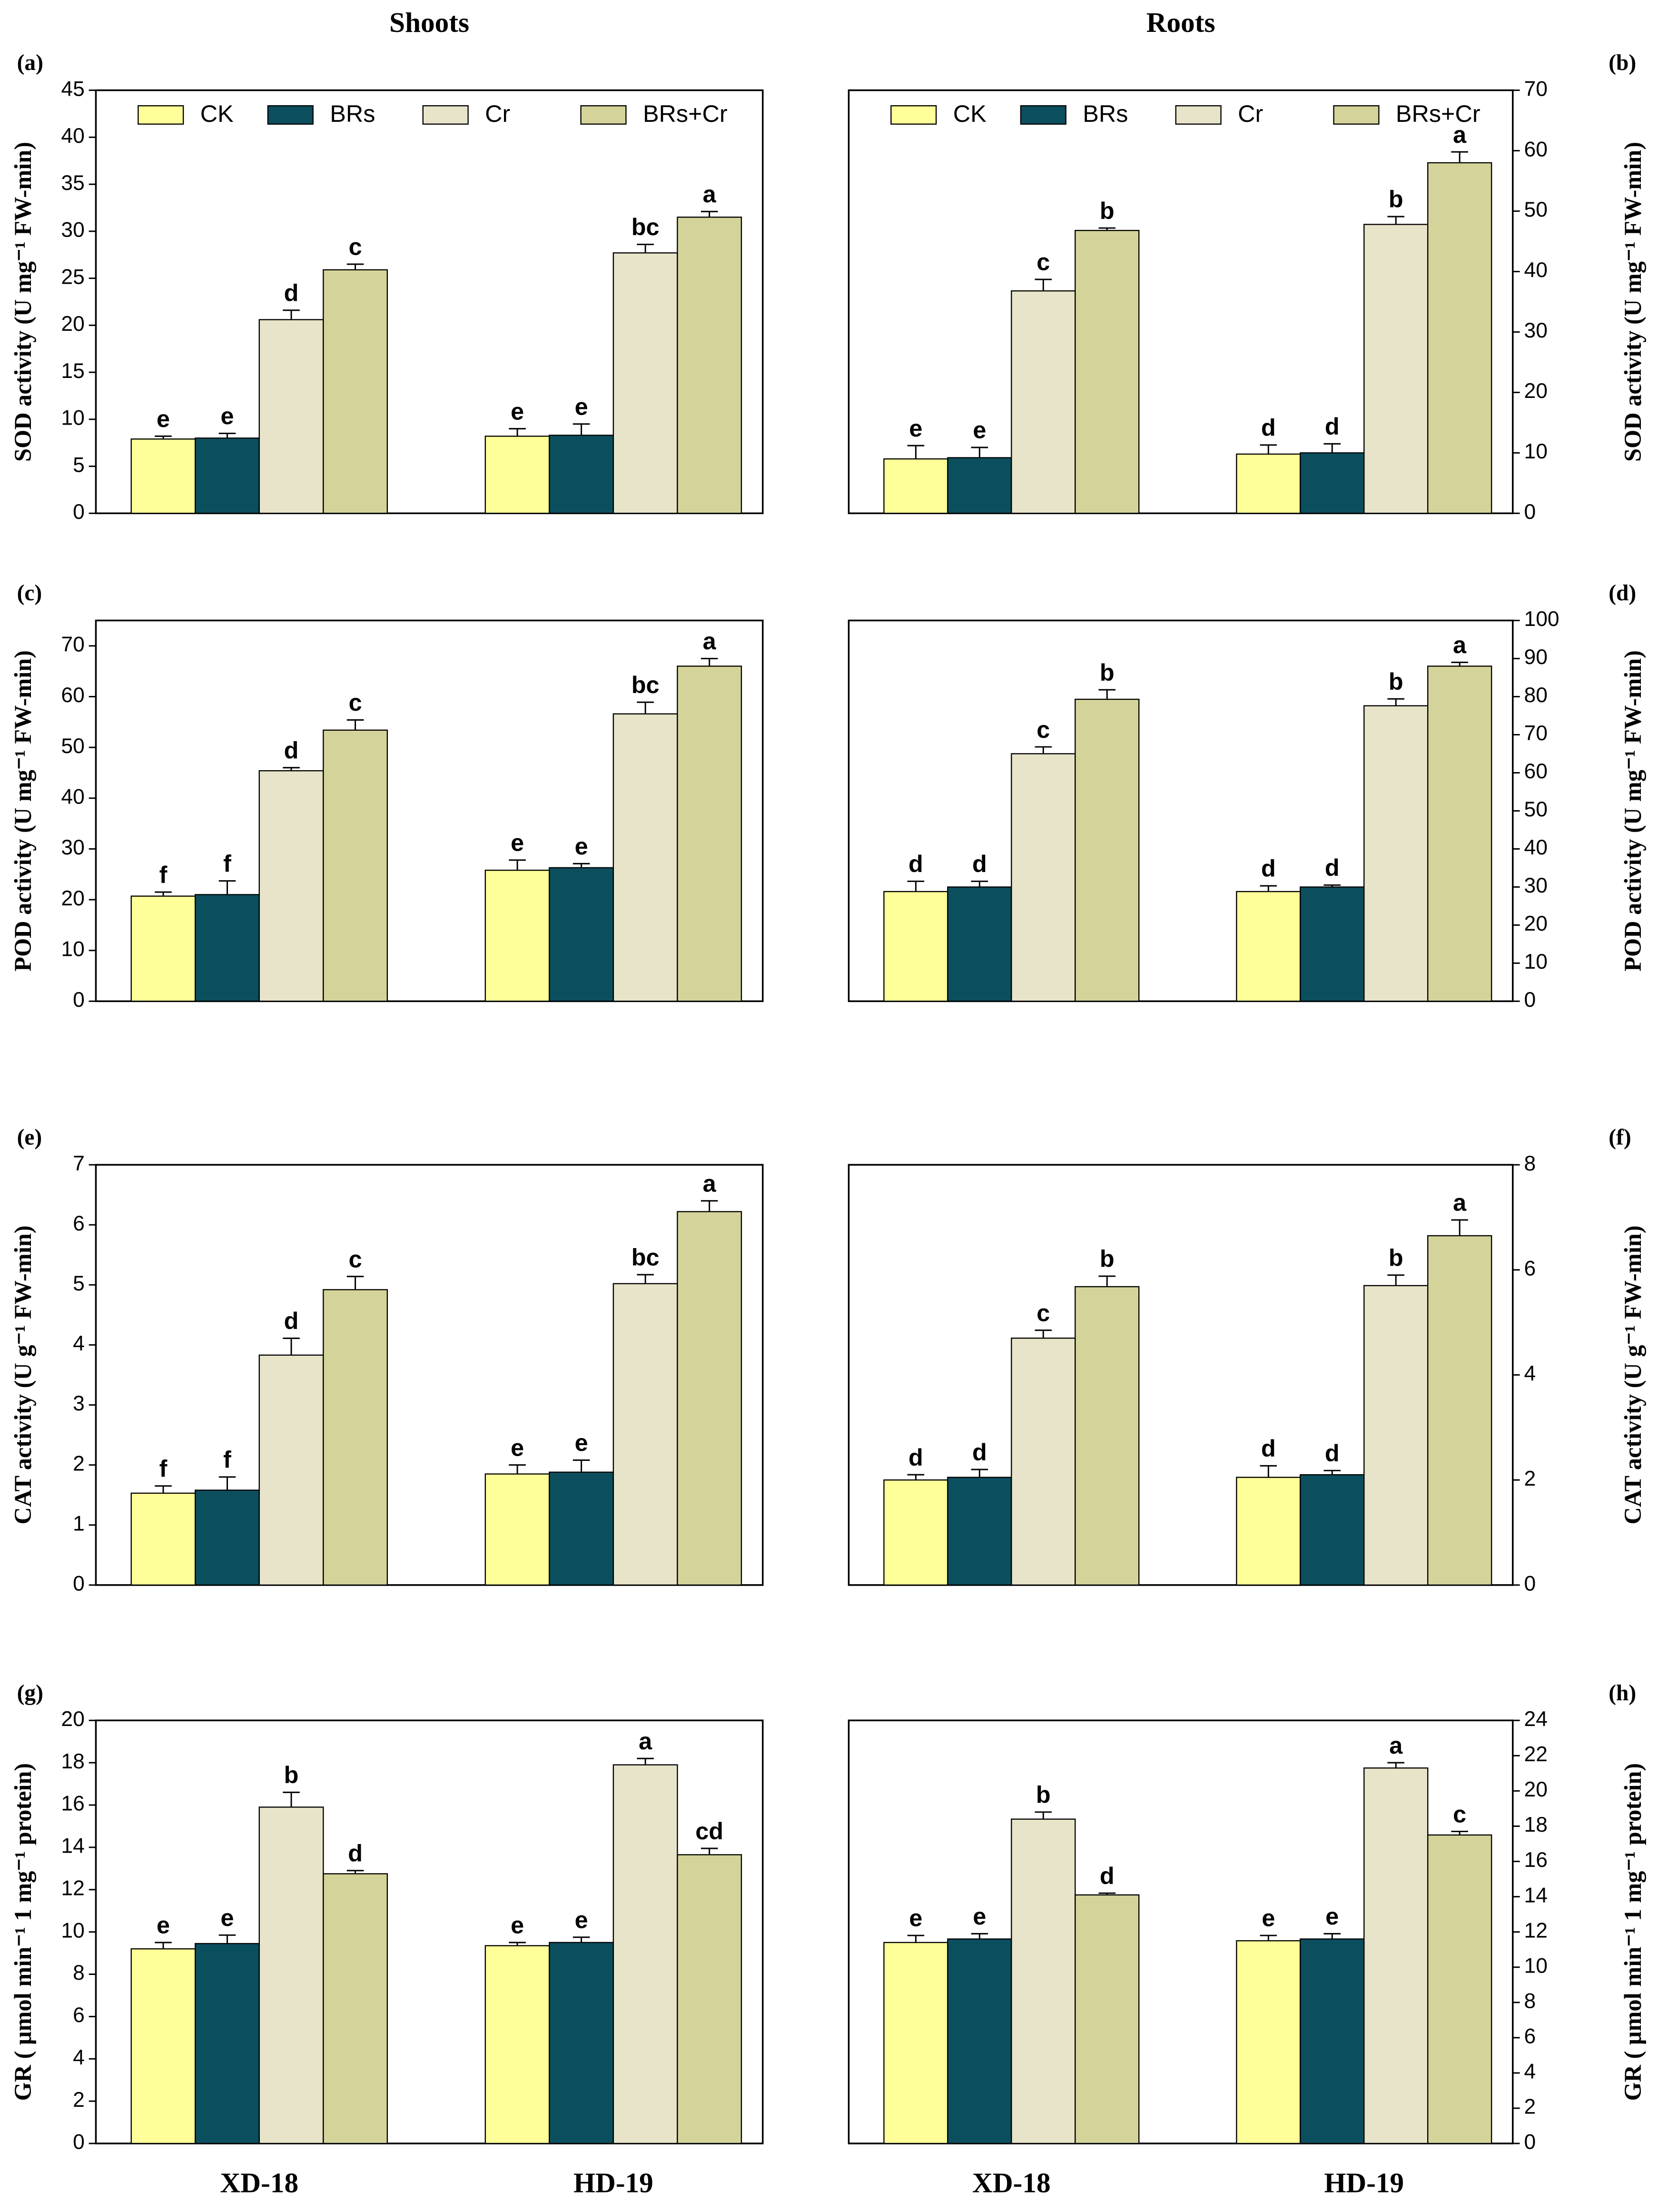 This screenshot has height=2212, width=1658. What do you see at coordinates (1536, 1824) in the screenshot?
I see `y-tick-label: 18` at bounding box center [1536, 1824].